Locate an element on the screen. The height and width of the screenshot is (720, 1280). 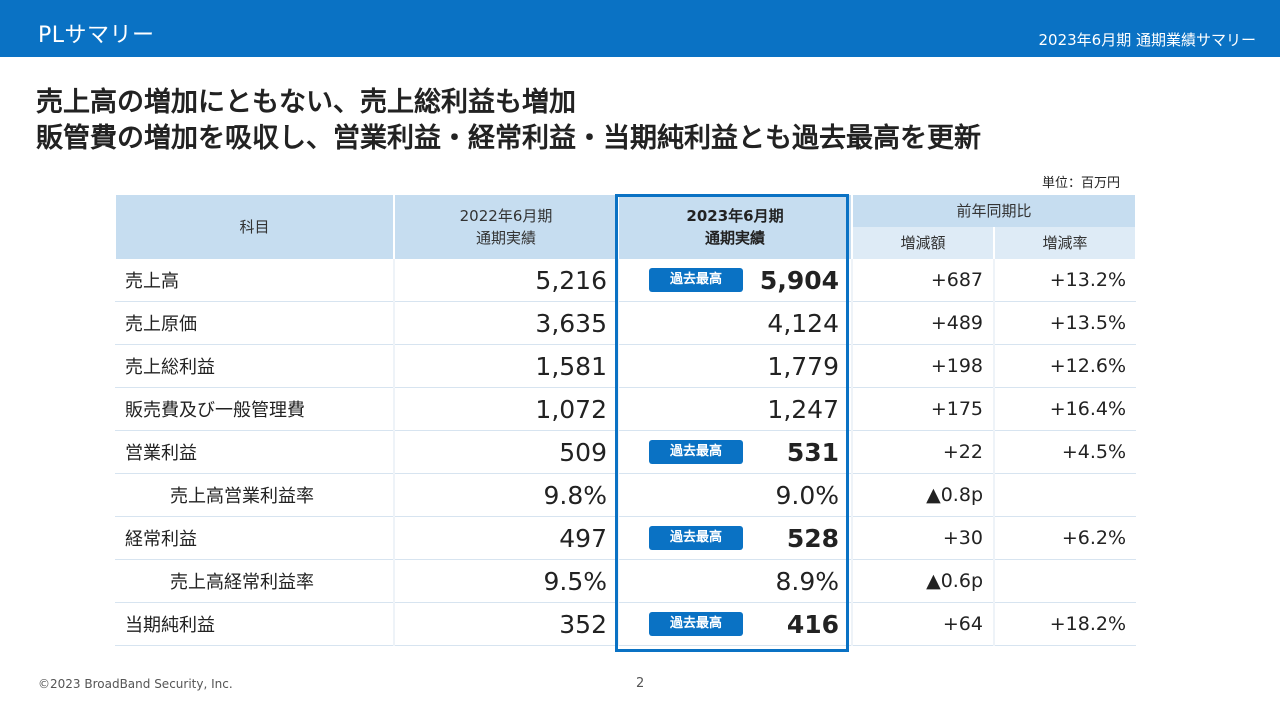
current-value-text: 1,247 is located at coordinates (803, 409).